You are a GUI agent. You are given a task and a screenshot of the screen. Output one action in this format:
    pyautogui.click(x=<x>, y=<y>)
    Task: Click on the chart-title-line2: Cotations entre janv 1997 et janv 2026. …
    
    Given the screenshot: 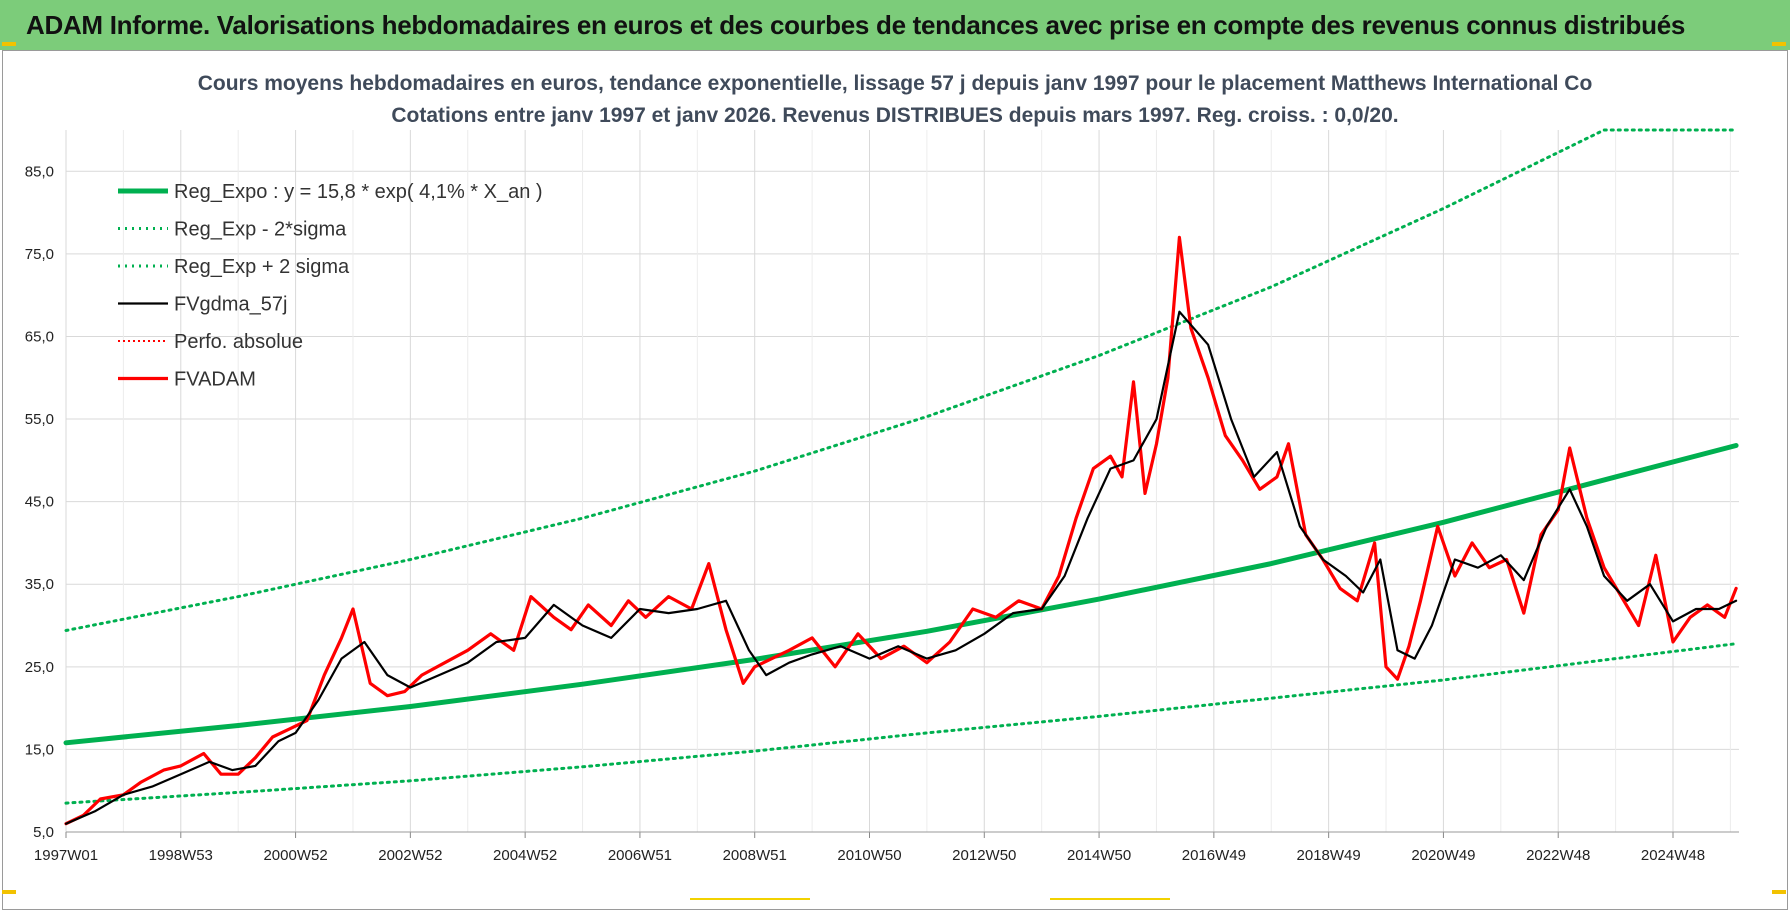 What is the action you would take?
    pyautogui.click(x=895, y=115)
    